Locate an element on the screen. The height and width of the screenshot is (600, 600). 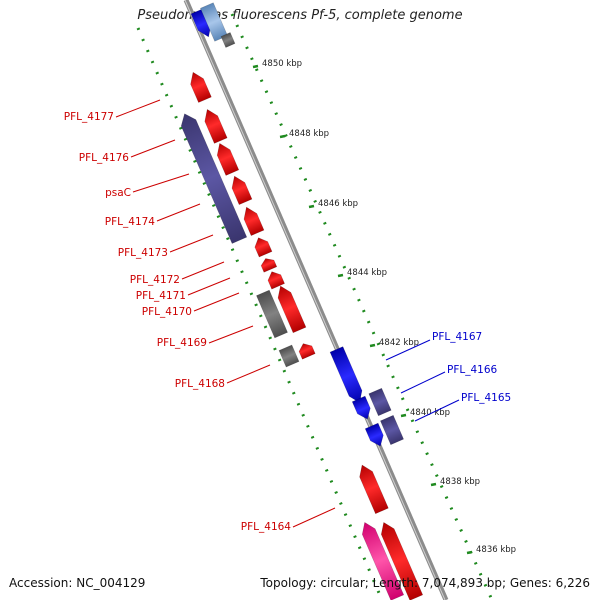
gene-label: PFL_4174 is located at coordinates (130, 222).